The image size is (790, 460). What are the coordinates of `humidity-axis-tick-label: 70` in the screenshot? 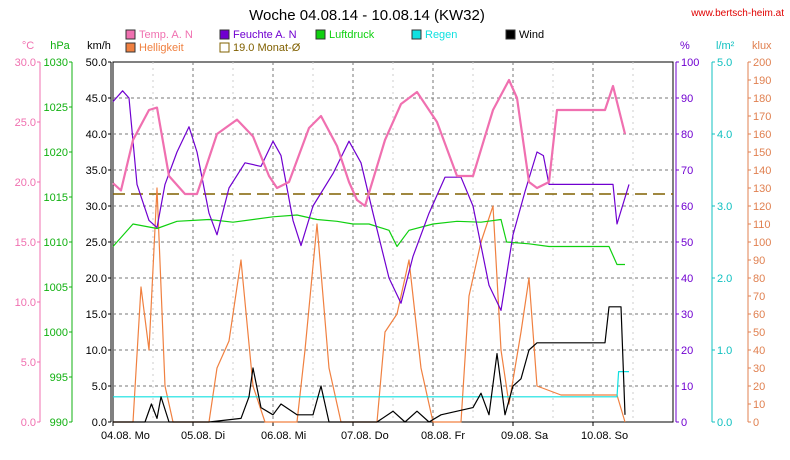 It's located at (687, 171).